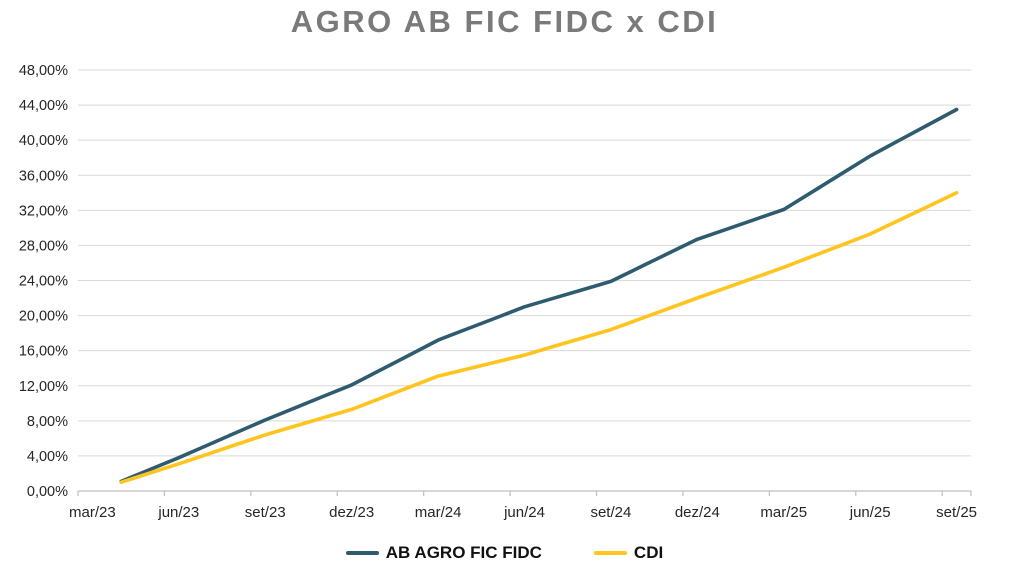 This screenshot has width=1009, height=577. I want to click on x-tick-label: mar/25, so click(783, 512).